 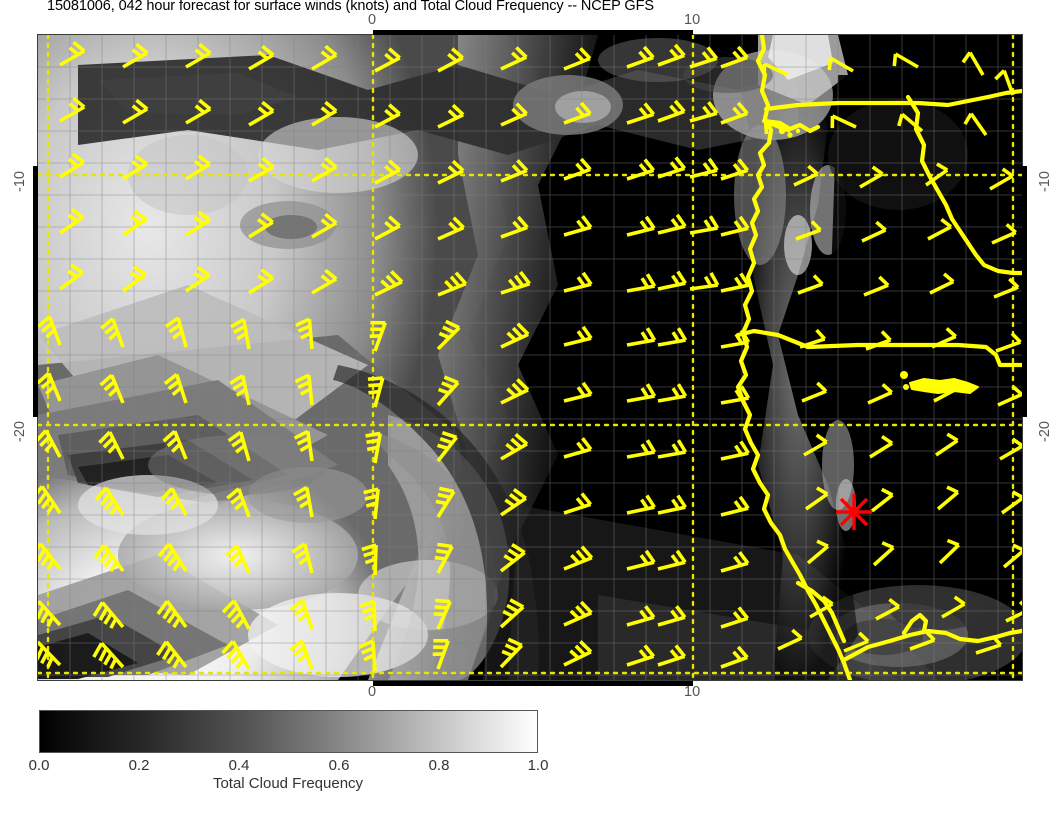 I want to click on ytick-left-m10: -10, so click(x=20, y=181).